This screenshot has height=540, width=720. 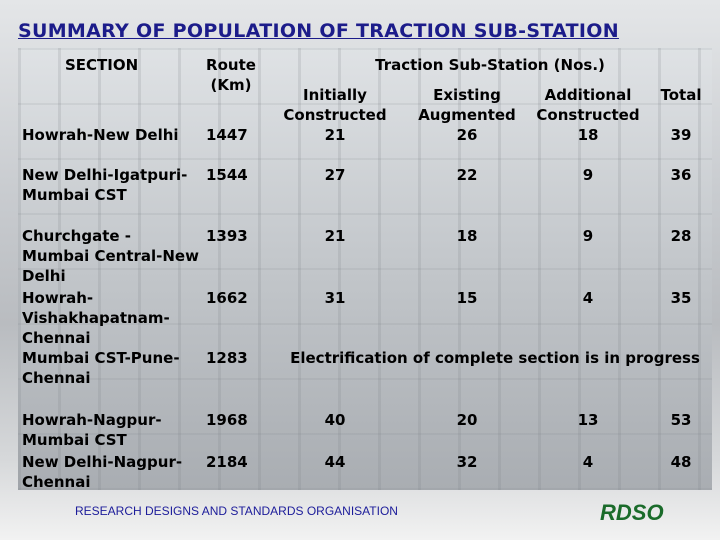 What do you see at coordinates (101, 368) in the screenshot?
I see `section-name: Mumbai CST-Pune-Chennai` at bounding box center [101, 368].